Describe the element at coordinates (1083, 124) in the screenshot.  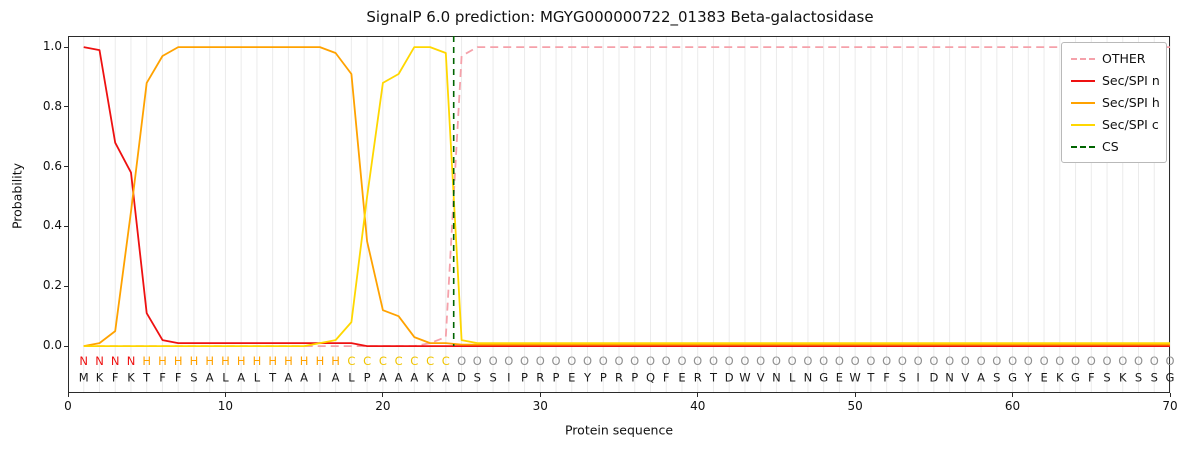
I see `legend-swatch-sec-spi-c` at that location.